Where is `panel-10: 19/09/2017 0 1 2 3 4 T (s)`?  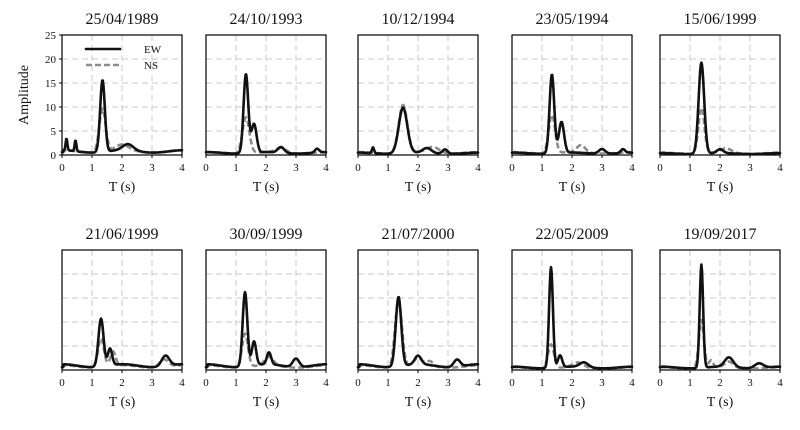 panel-10: 19/09/2017 0 1 2 3 4 T (s) is located at coordinates (720, 318).